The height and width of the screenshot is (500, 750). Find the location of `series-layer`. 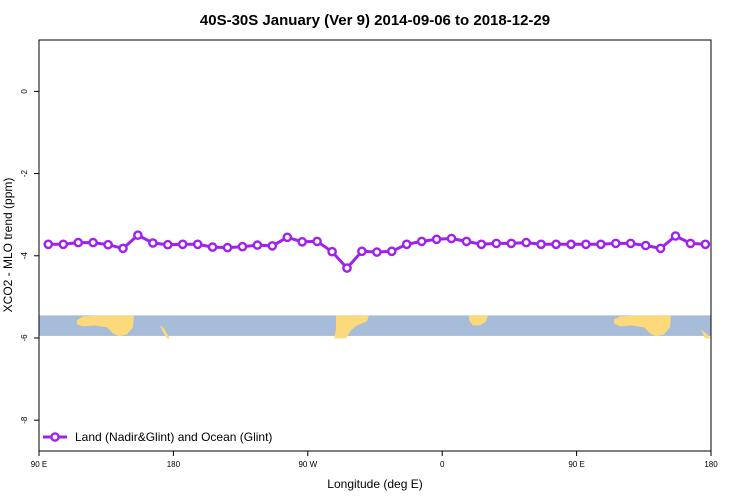

series-layer is located at coordinates (377, 251).